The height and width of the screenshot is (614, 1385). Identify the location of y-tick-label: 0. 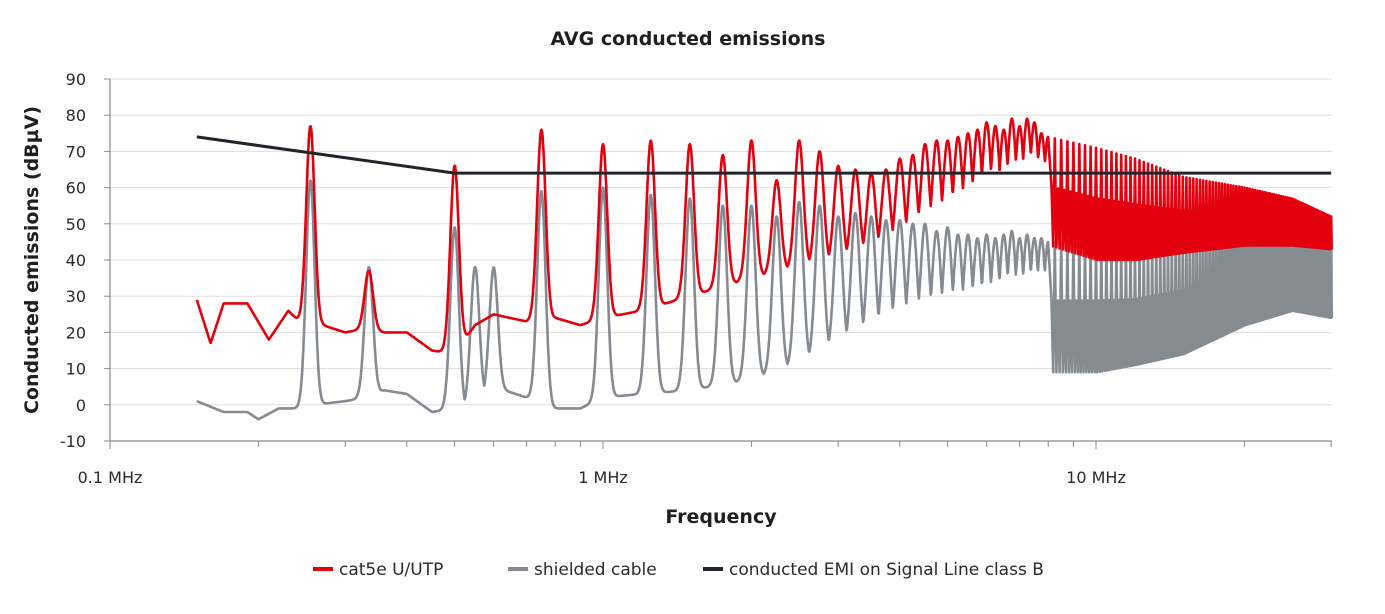
(81, 405).